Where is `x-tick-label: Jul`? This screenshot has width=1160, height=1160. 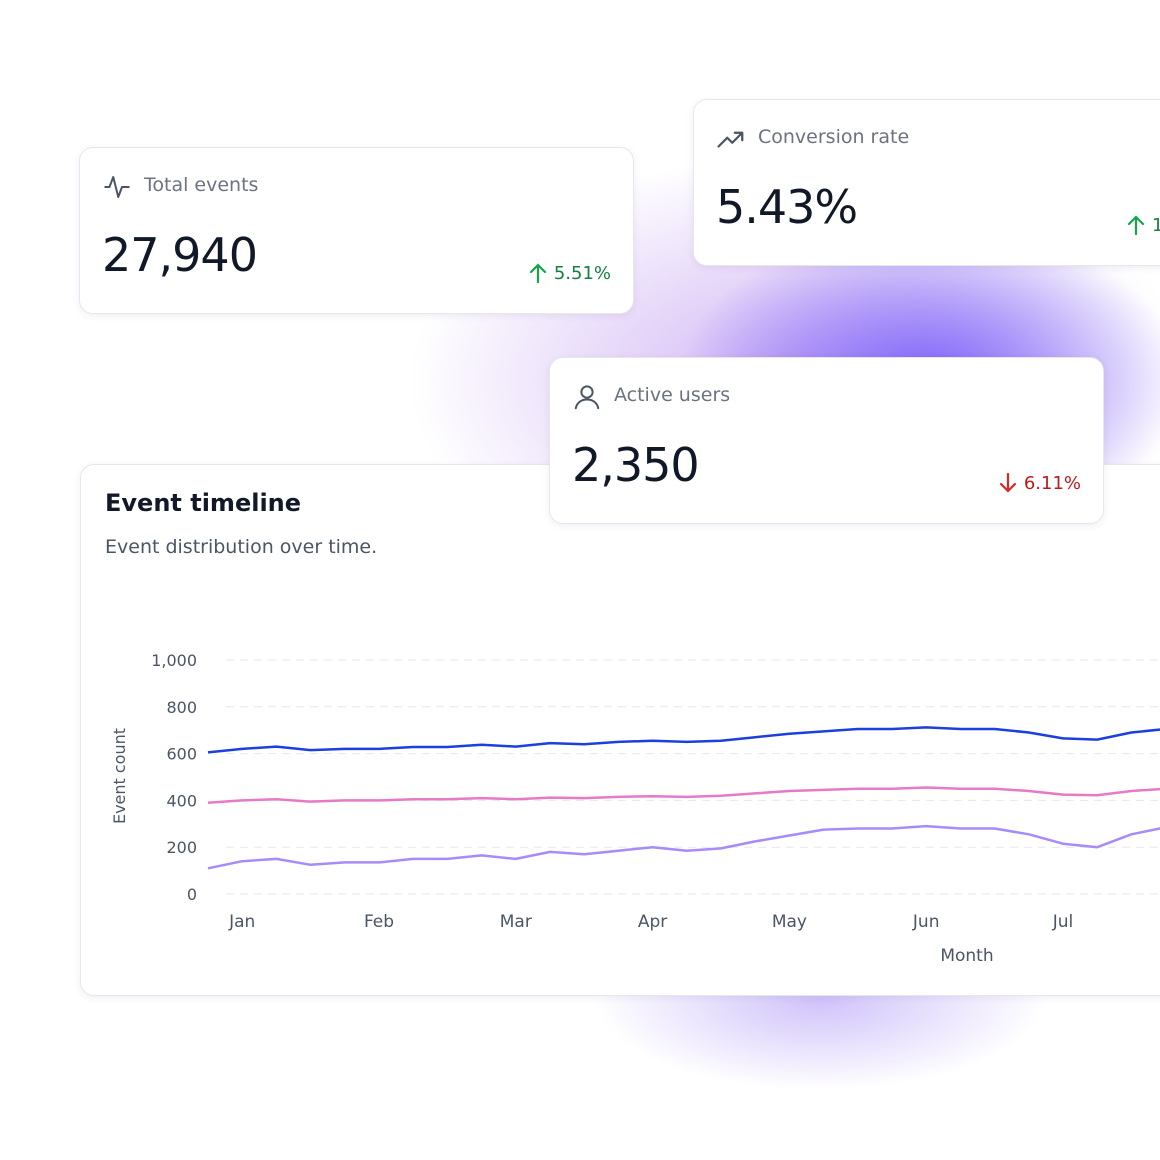 x-tick-label: Jul is located at coordinates (1063, 922).